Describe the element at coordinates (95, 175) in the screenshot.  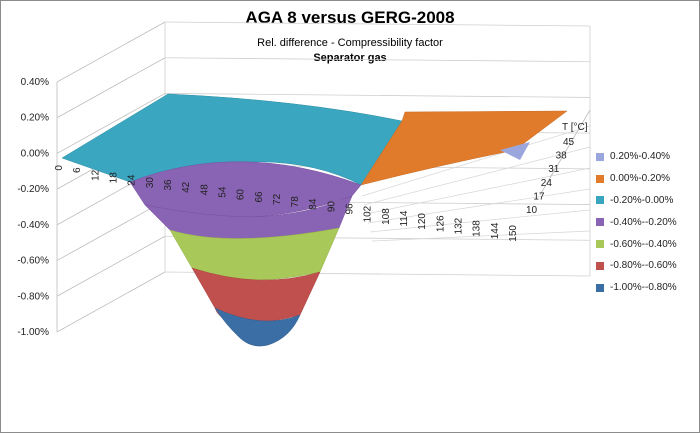
I see `x-tick-label: 12` at that location.